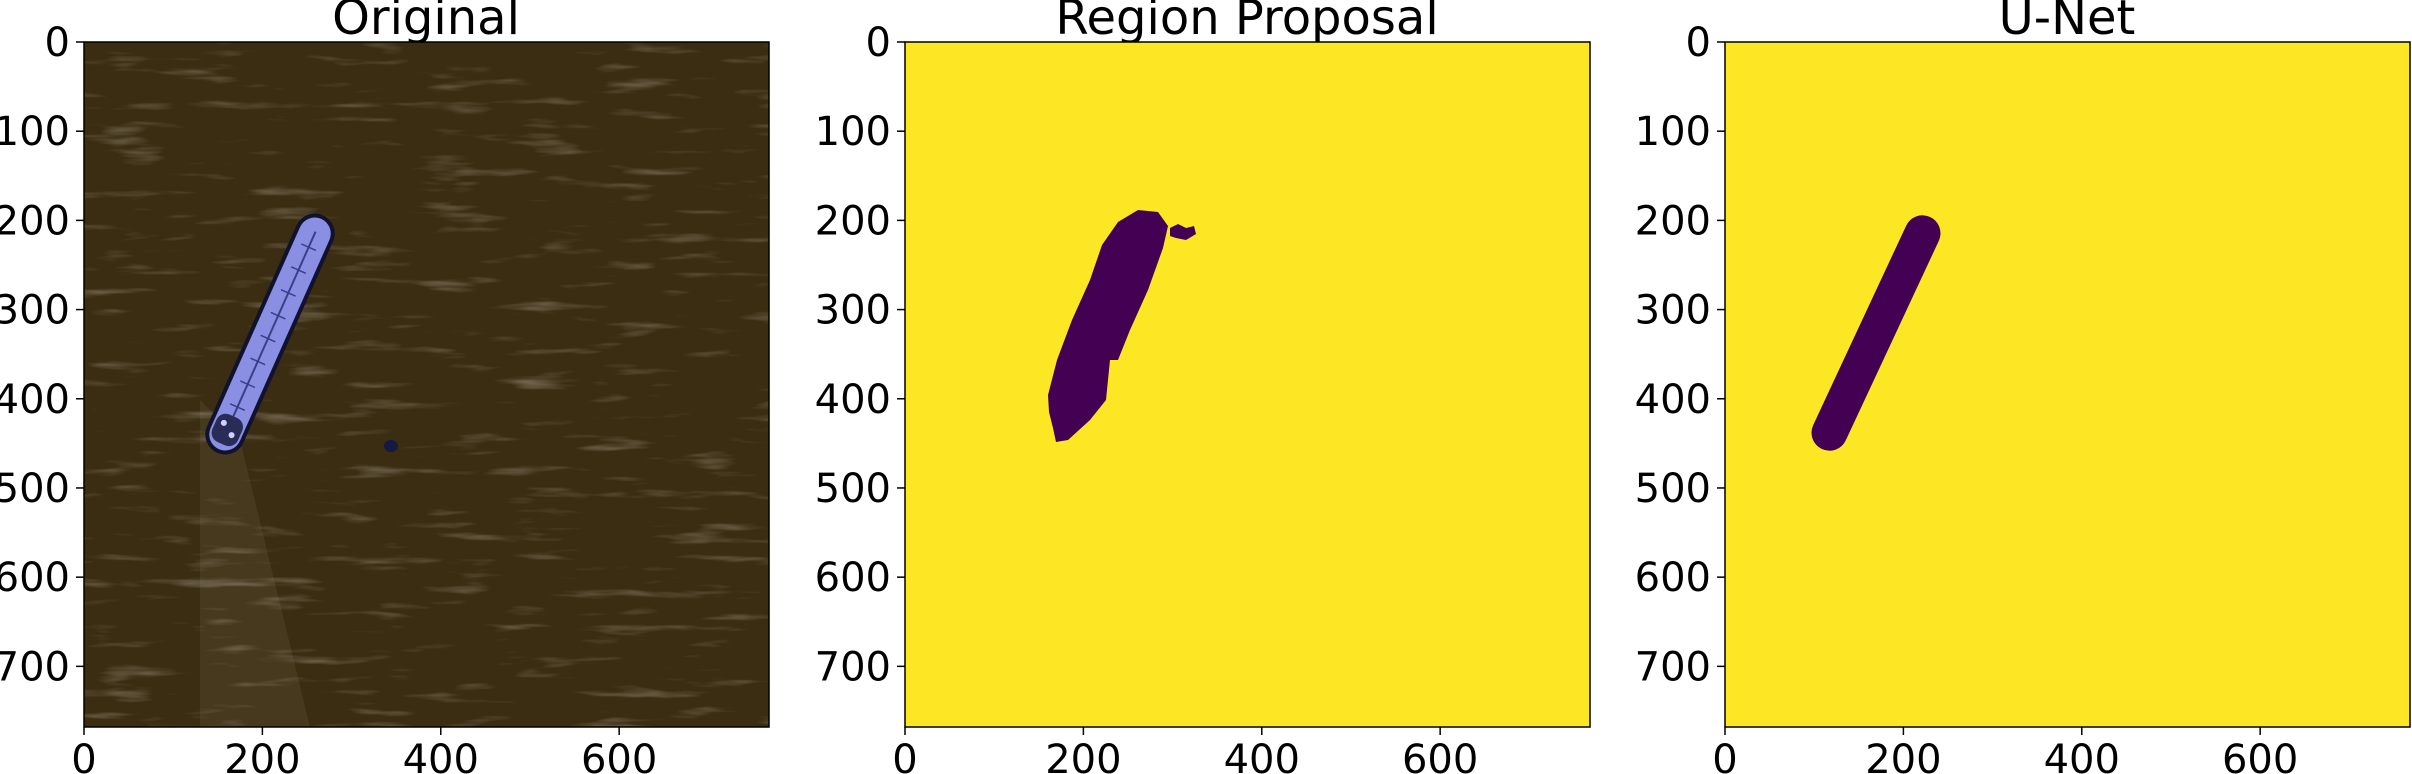  I want to click on ship-icon, so click(270, 334).